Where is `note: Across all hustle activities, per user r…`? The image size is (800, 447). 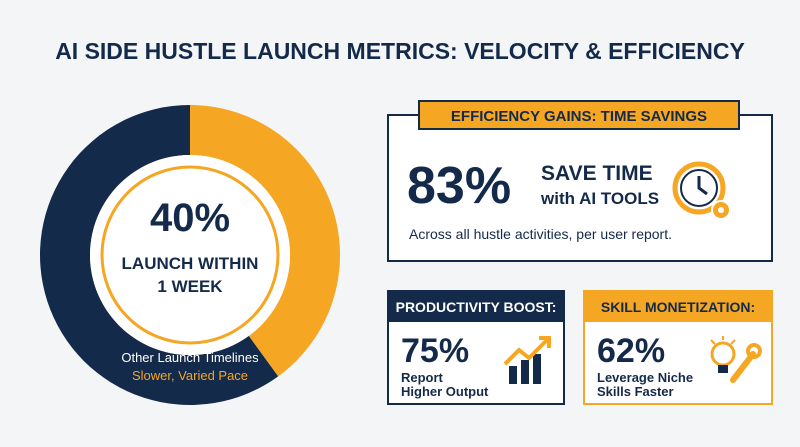 note: Across all hustle activities, per user r… is located at coordinates (540, 234).